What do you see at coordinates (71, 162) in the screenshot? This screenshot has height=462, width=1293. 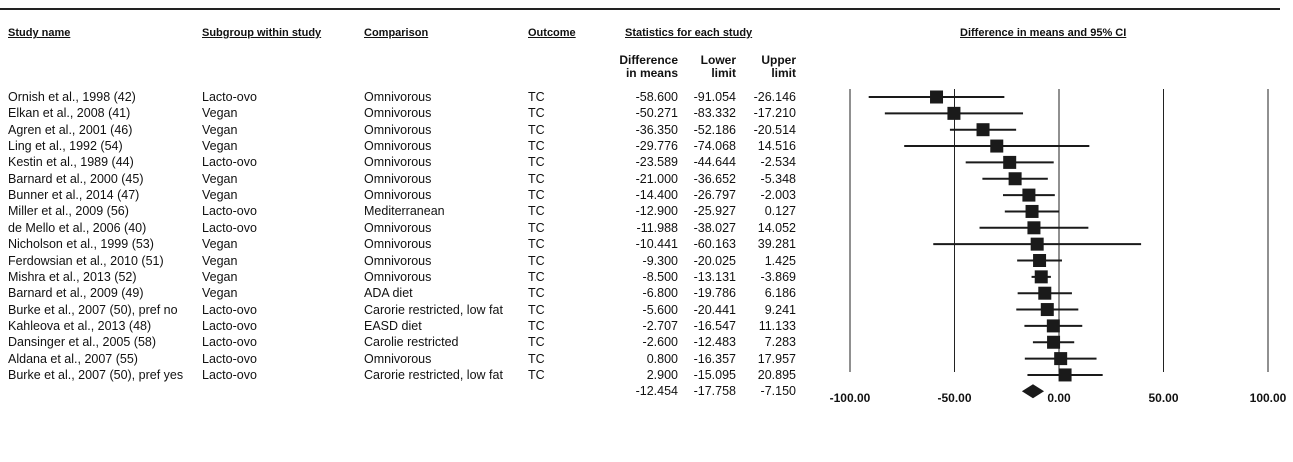 I see `study-name: Kestin et al., 1989 (44)` at bounding box center [71, 162].